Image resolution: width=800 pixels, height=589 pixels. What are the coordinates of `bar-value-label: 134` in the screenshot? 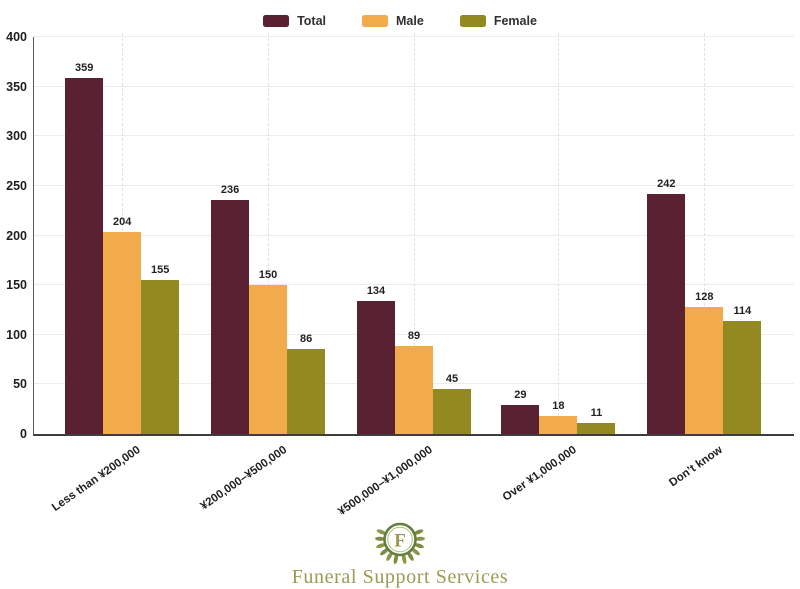 It's located at (376, 291).